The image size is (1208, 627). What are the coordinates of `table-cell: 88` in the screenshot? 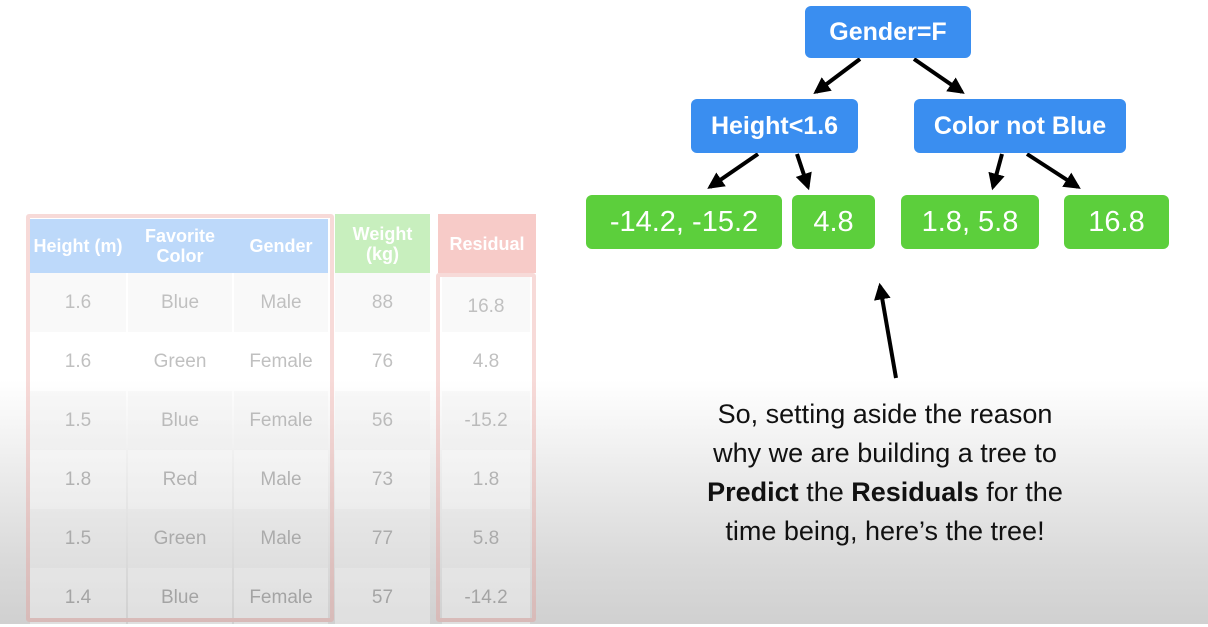 It's located at (382, 302).